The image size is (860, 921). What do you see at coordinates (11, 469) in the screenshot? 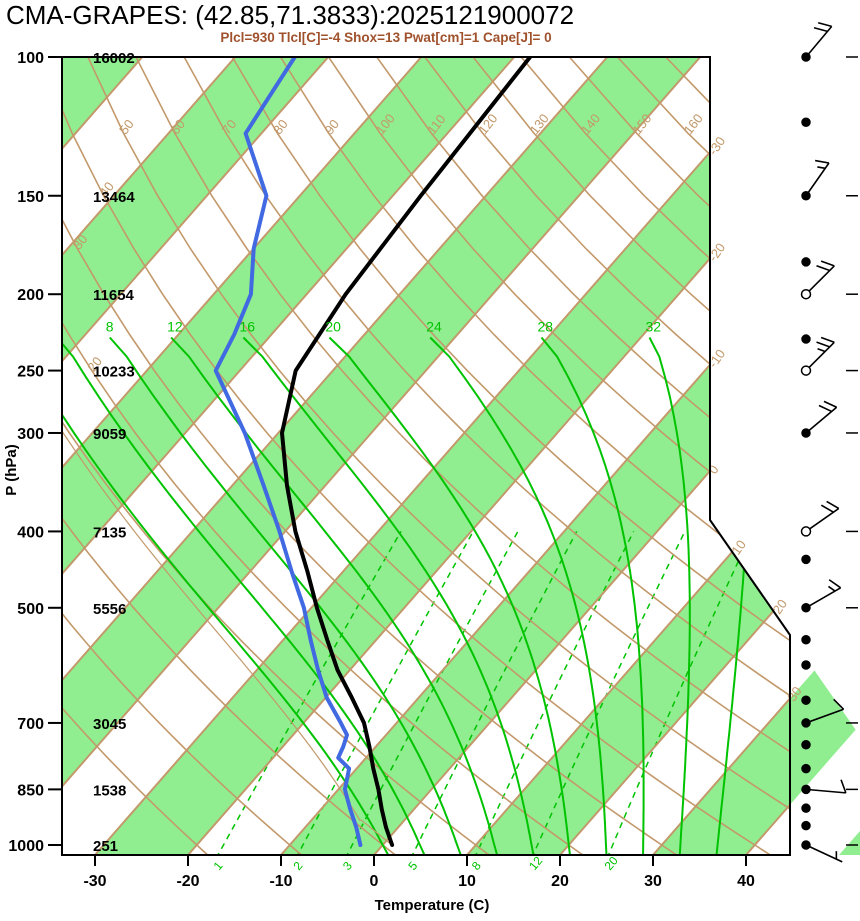
I see `pressure-axis-title: P (hPa)` at bounding box center [11, 469].